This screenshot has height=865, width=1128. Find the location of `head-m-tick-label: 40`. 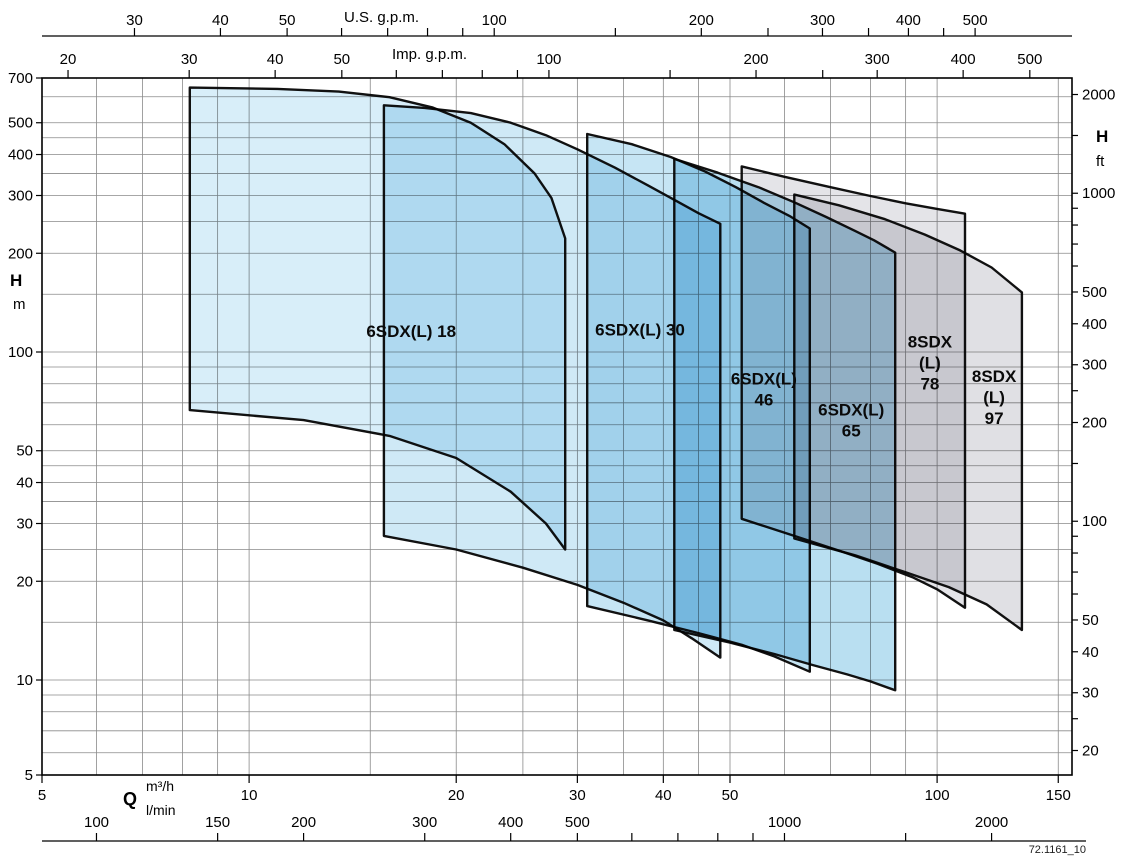

head-m-tick-label: 40 is located at coordinates (24, 483).